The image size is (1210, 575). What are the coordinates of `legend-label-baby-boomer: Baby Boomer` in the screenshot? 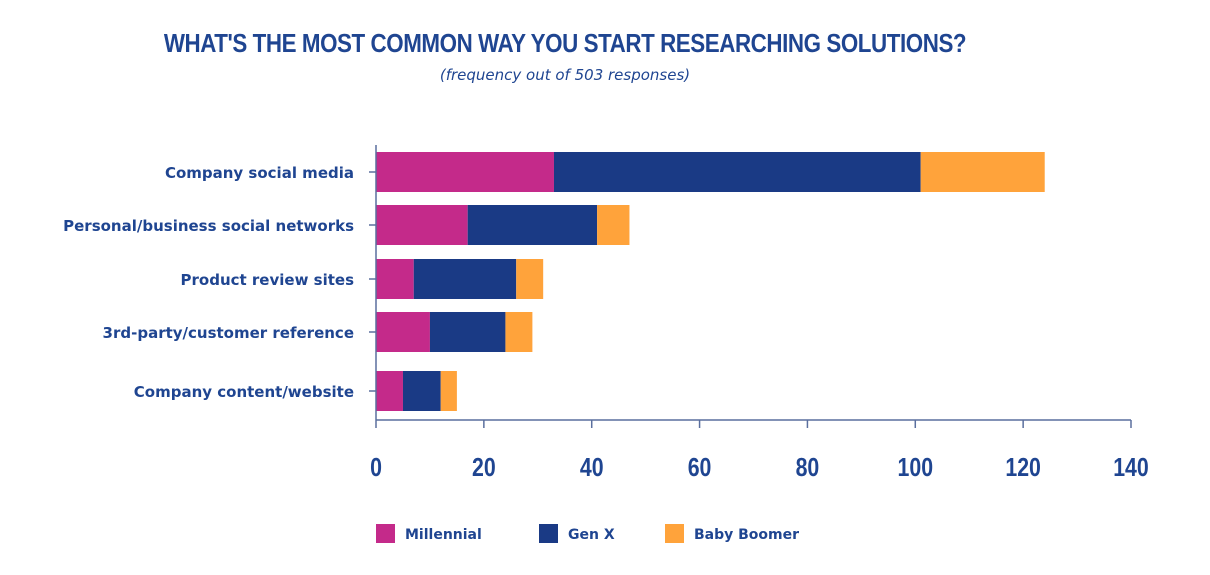 It's located at (746, 535).